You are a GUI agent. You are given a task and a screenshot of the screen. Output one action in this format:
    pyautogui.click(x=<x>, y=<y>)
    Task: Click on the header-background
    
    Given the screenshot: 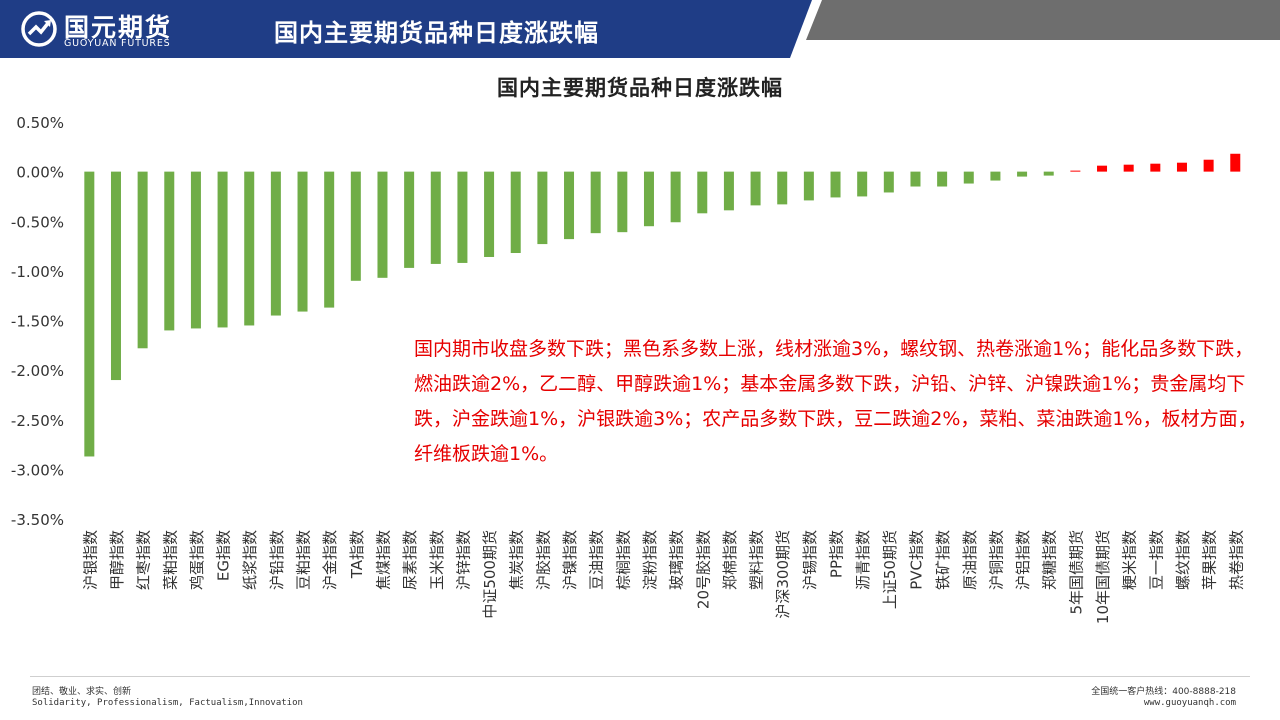 What is the action you would take?
    pyautogui.click(x=640, y=29)
    